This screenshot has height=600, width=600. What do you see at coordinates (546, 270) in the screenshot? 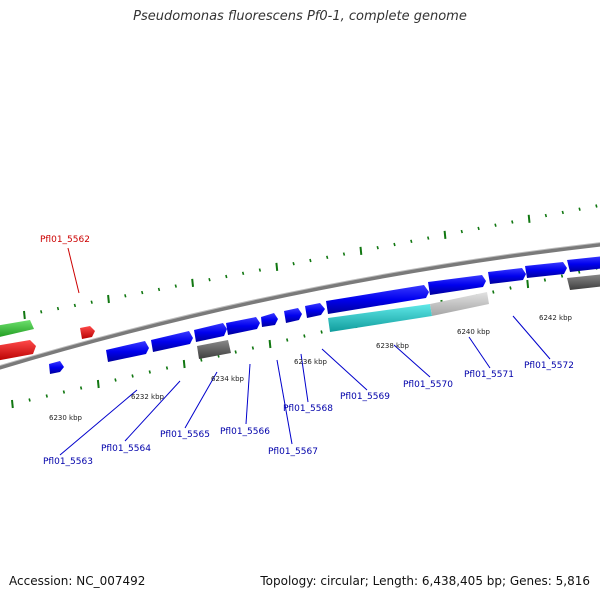
I see `gene-feature-blue-r2` at bounding box center [546, 270].